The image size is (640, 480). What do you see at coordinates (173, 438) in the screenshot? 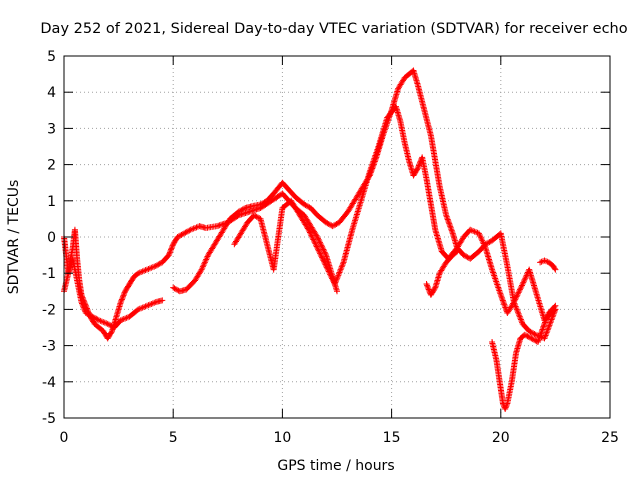
I see `x-tick-label: 5` at bounding box center [173, 438].